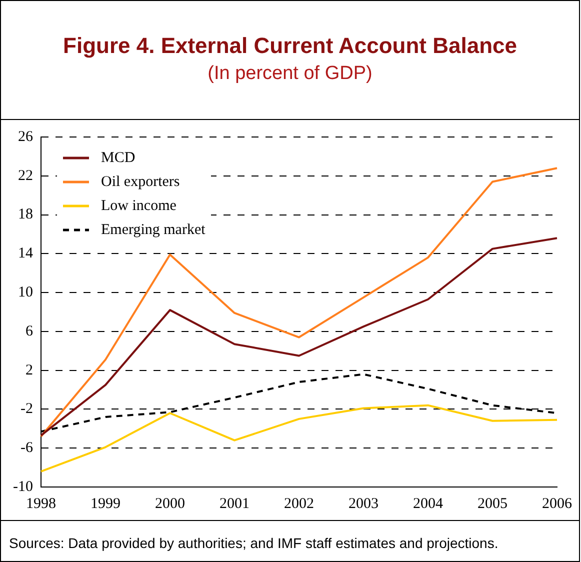 The image size is (581, 562). I want to click on y-tick-label: 18, so click(25, 214).